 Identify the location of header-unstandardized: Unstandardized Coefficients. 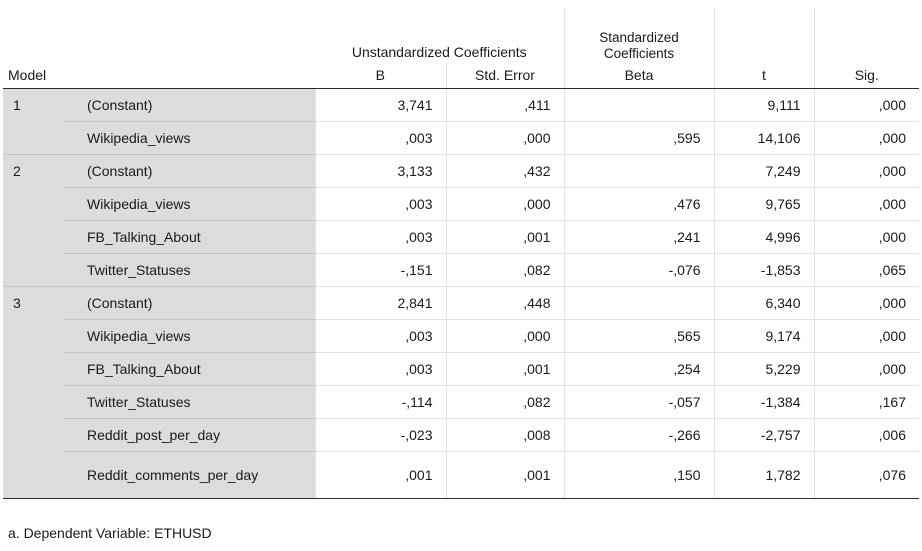
(439, 52).